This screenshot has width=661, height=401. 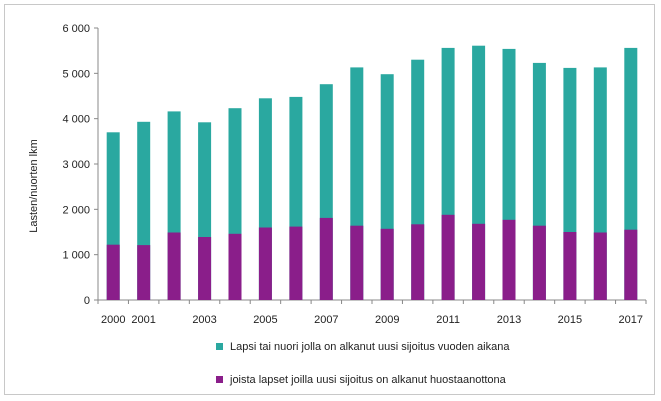 I want to click on x-tick-label: 2009, so click(x=387, y=320).